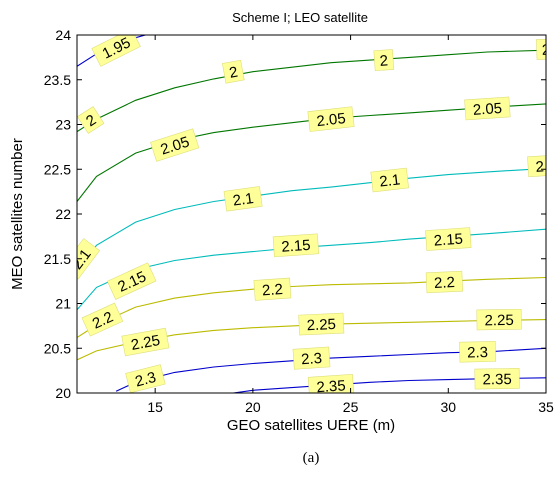  What do you see at coordinates (57, 169) in the screenshot?
I see `y-tick-label: 22.5` at bounding box center [57, 169].